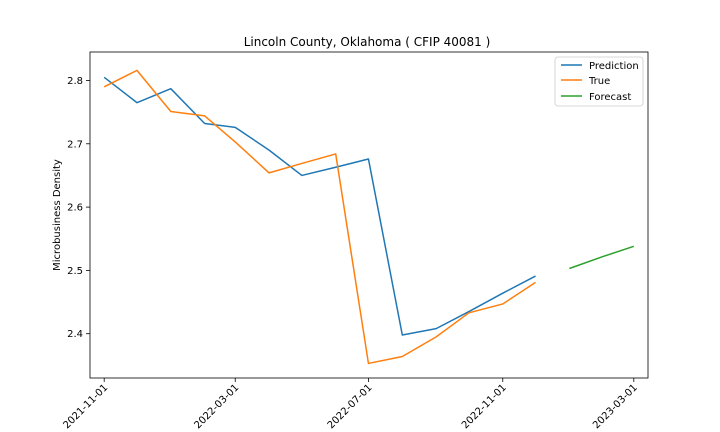  I want to click on x-tick-label: 2022-07-01, so click(350, 406).